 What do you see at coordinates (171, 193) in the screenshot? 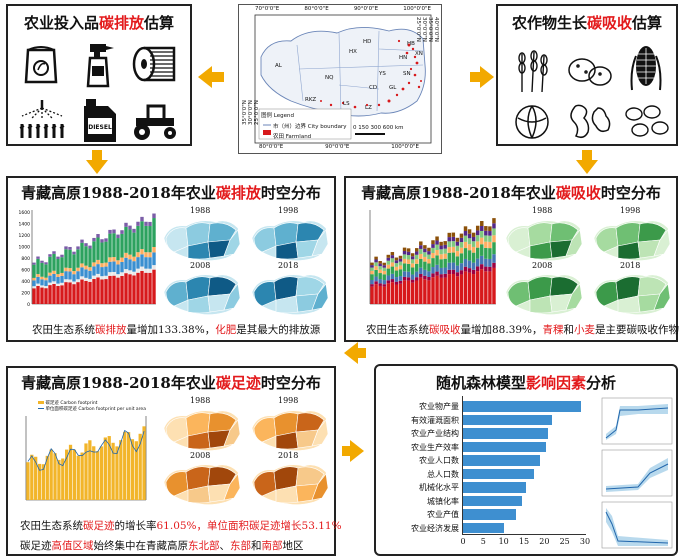
I see `emission-panel-title: 青藏高原1988-2018年农业碳排放时空分布` at bounding box center [171, 193].